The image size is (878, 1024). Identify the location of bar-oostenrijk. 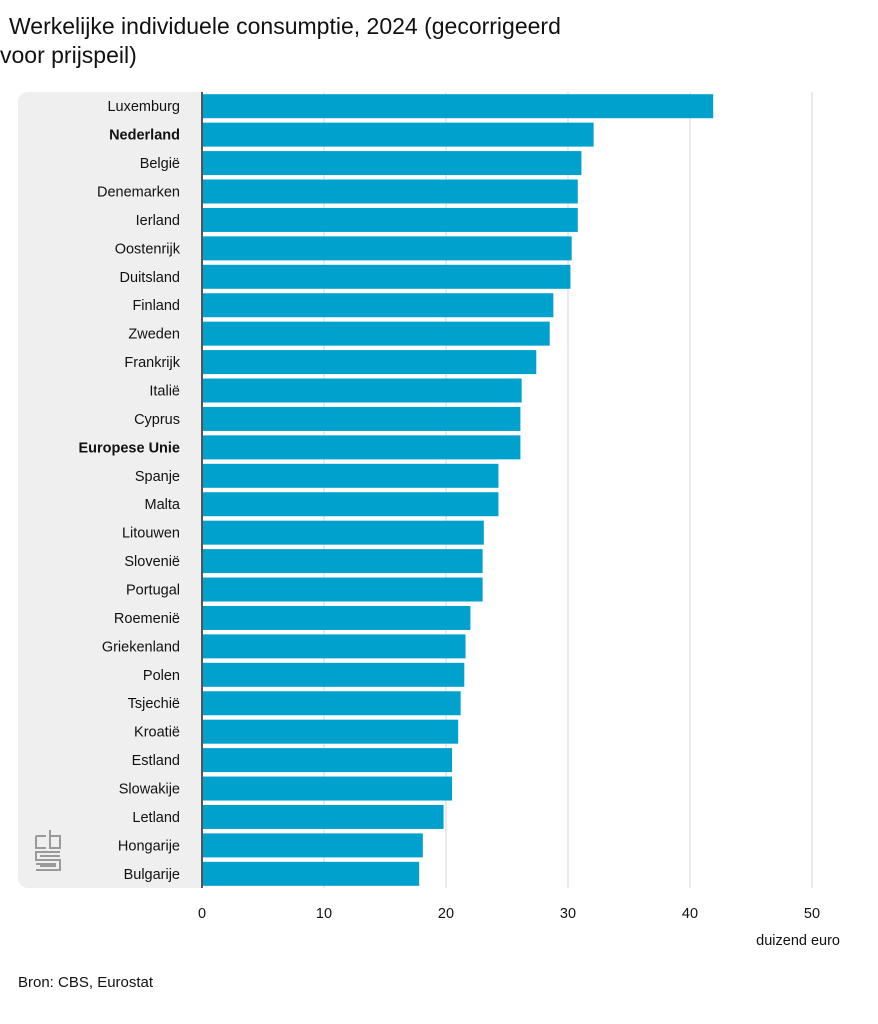
(387, 248).